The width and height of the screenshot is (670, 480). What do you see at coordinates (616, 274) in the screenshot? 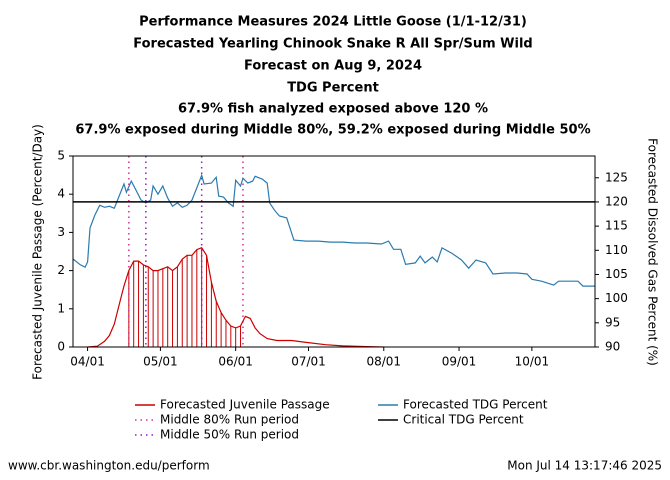
I see `y2-tick-label: 105` at bounding box center [616, 274].